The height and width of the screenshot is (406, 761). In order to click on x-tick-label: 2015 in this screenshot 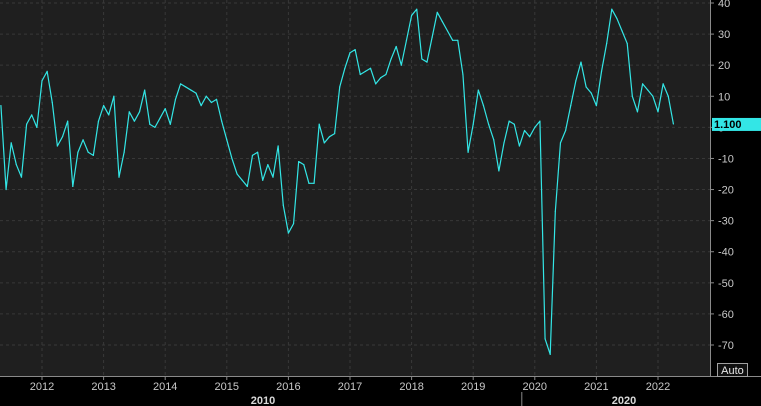, I will do `click(227, 387)`.